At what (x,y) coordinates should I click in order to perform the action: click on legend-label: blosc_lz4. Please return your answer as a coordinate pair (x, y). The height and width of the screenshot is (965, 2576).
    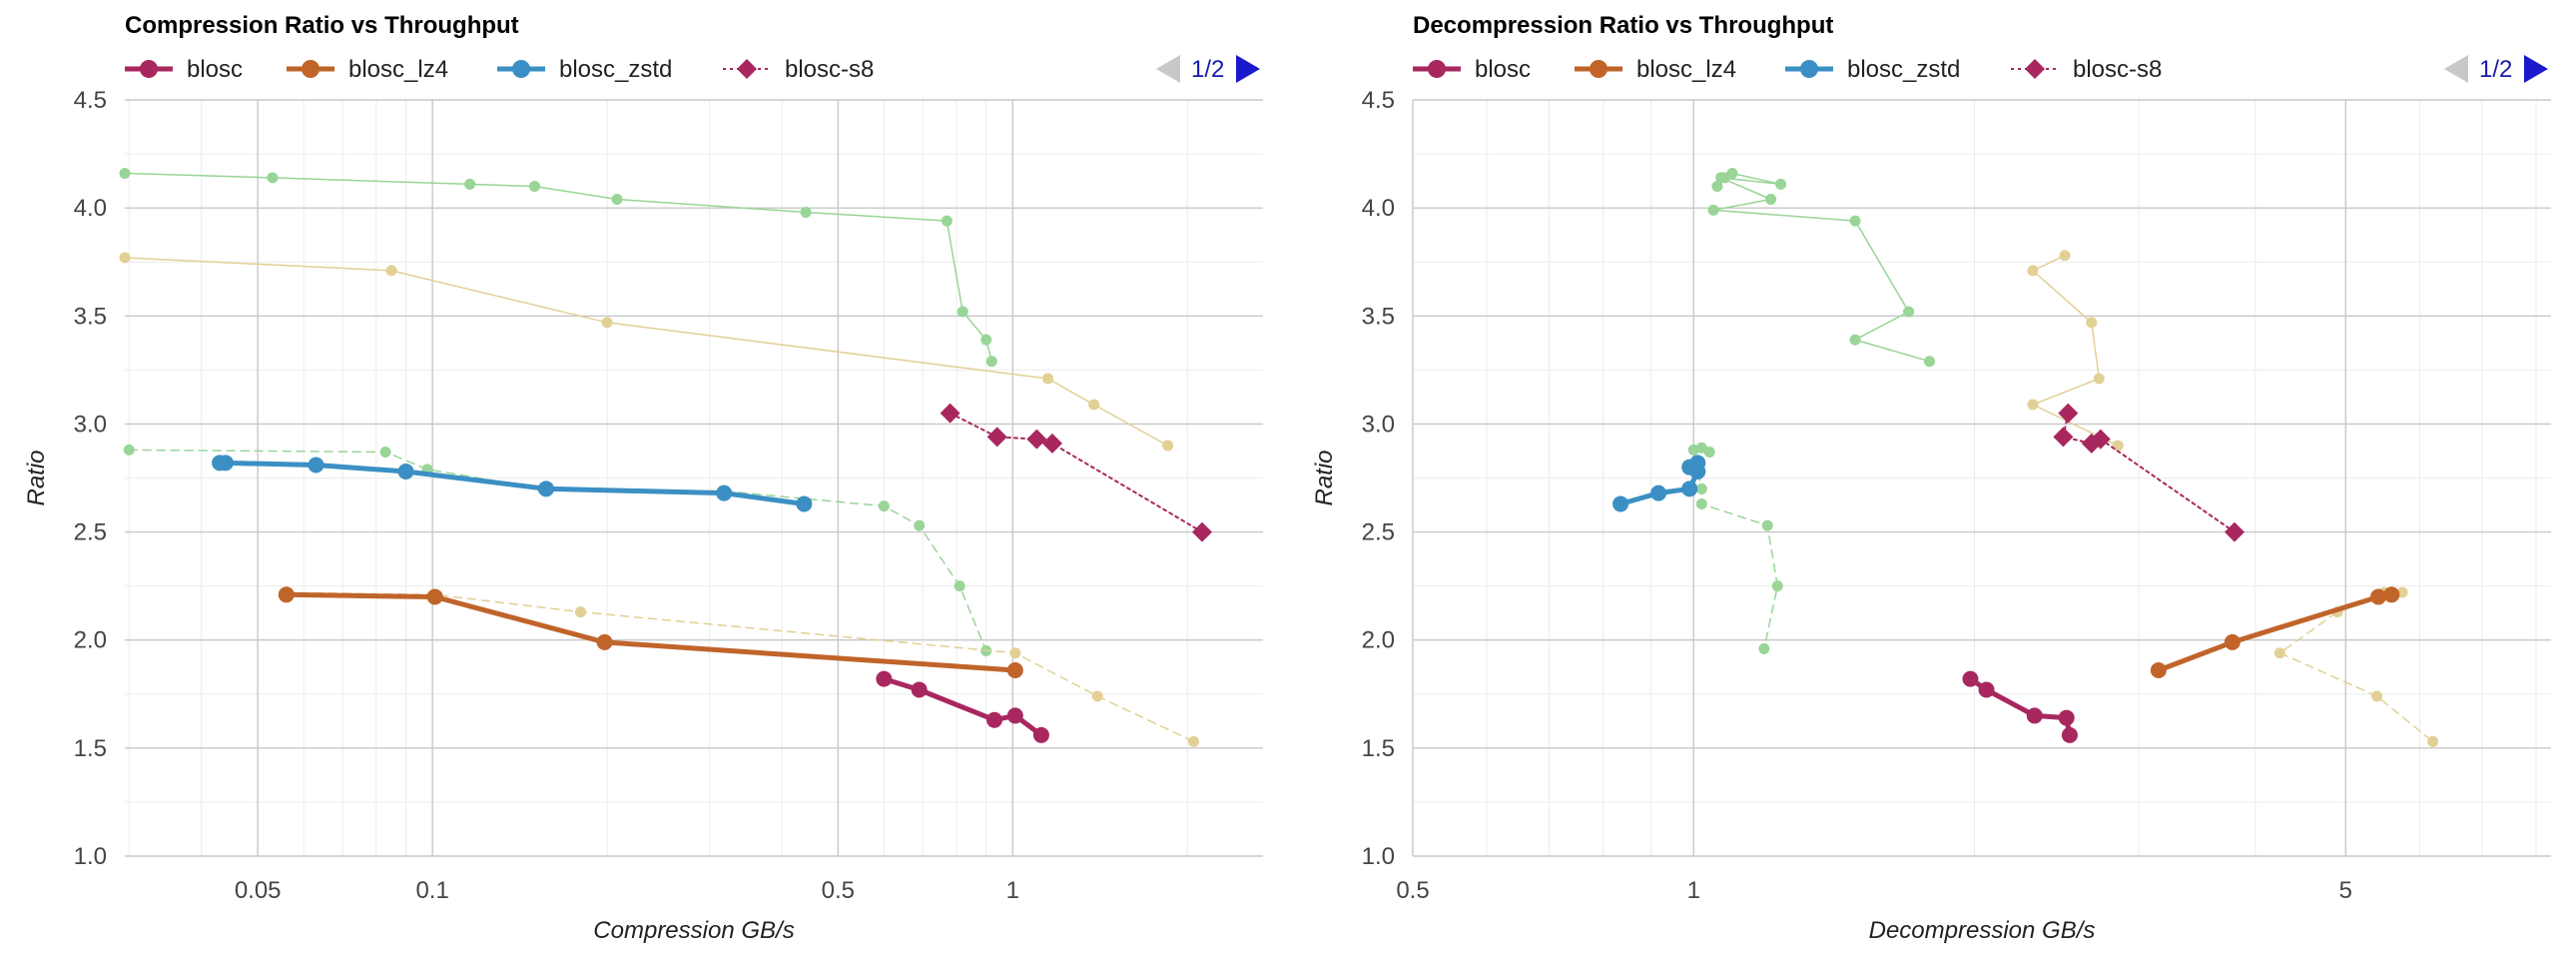
    Looking at the image, I should click on (398, 69).